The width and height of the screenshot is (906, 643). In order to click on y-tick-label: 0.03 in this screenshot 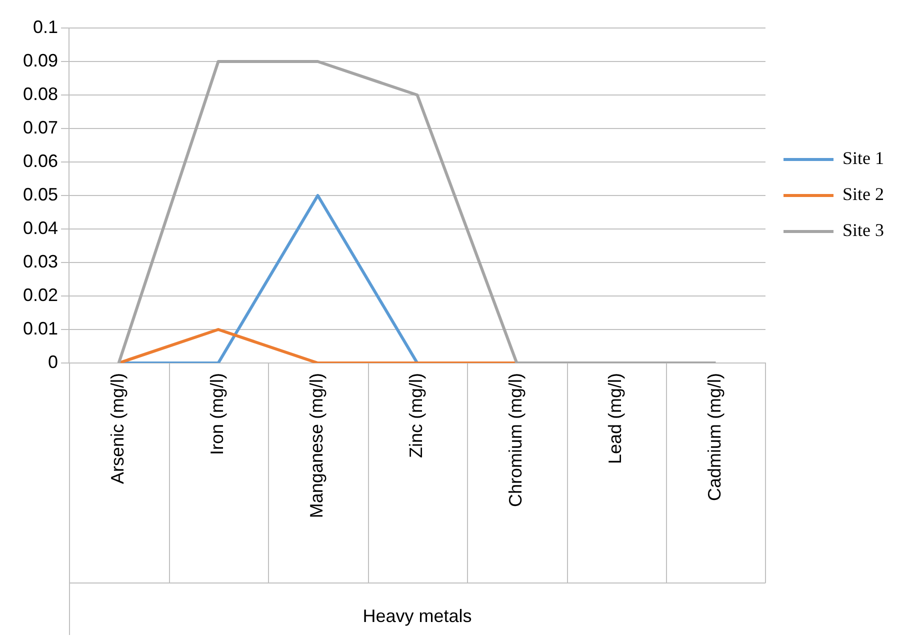, I will do `click(40, 261)`.